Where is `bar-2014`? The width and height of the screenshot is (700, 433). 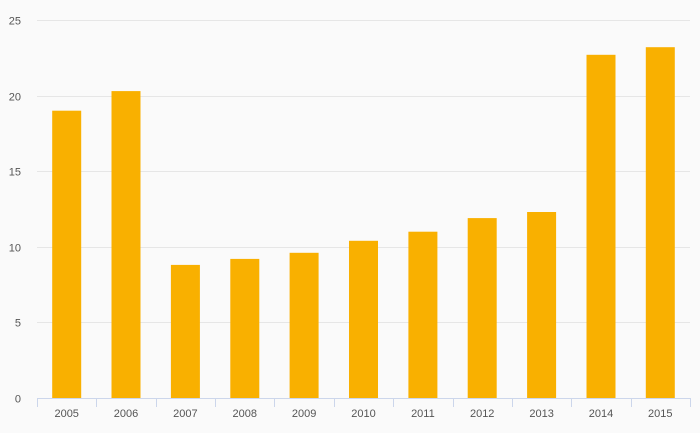 bar-2014 is located at coordinates (601, 226).